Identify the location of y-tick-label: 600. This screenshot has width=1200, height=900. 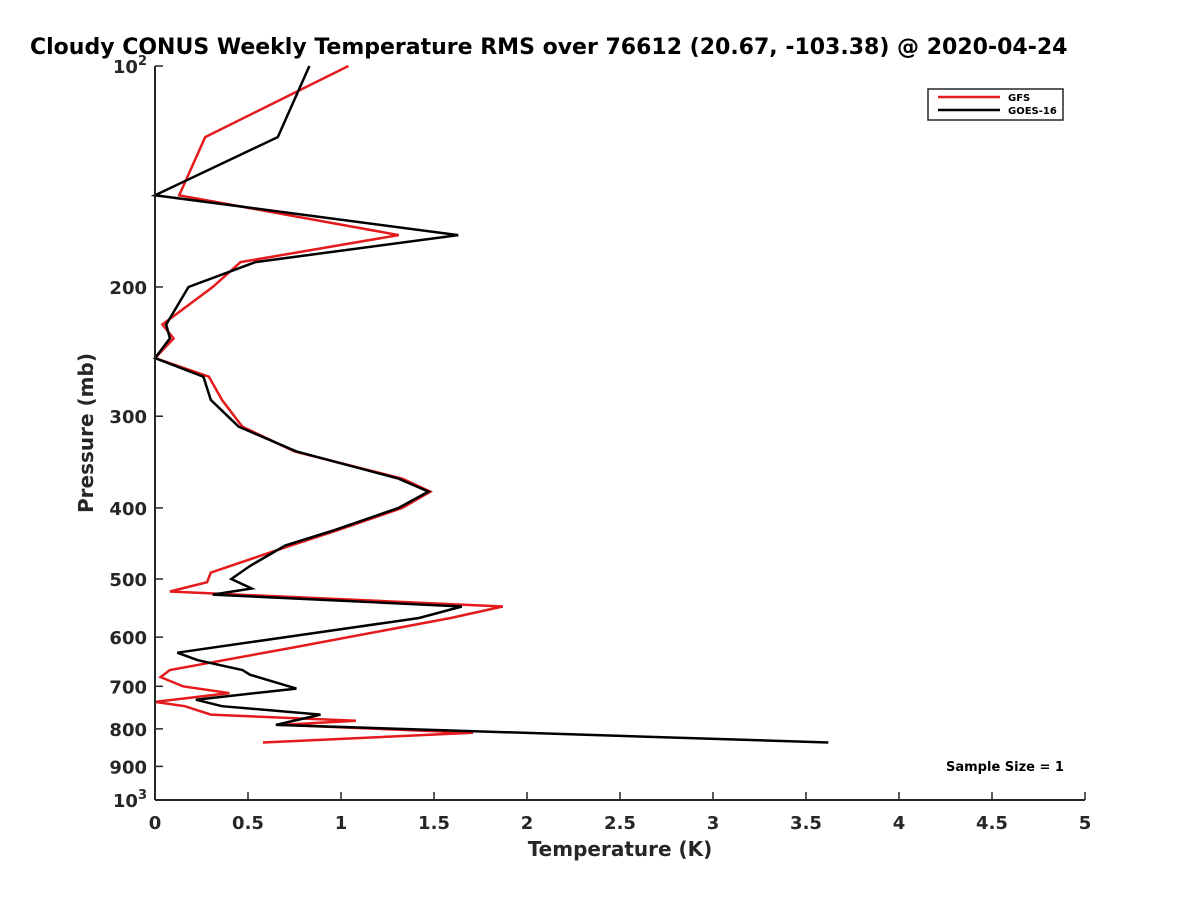
(128, 638).